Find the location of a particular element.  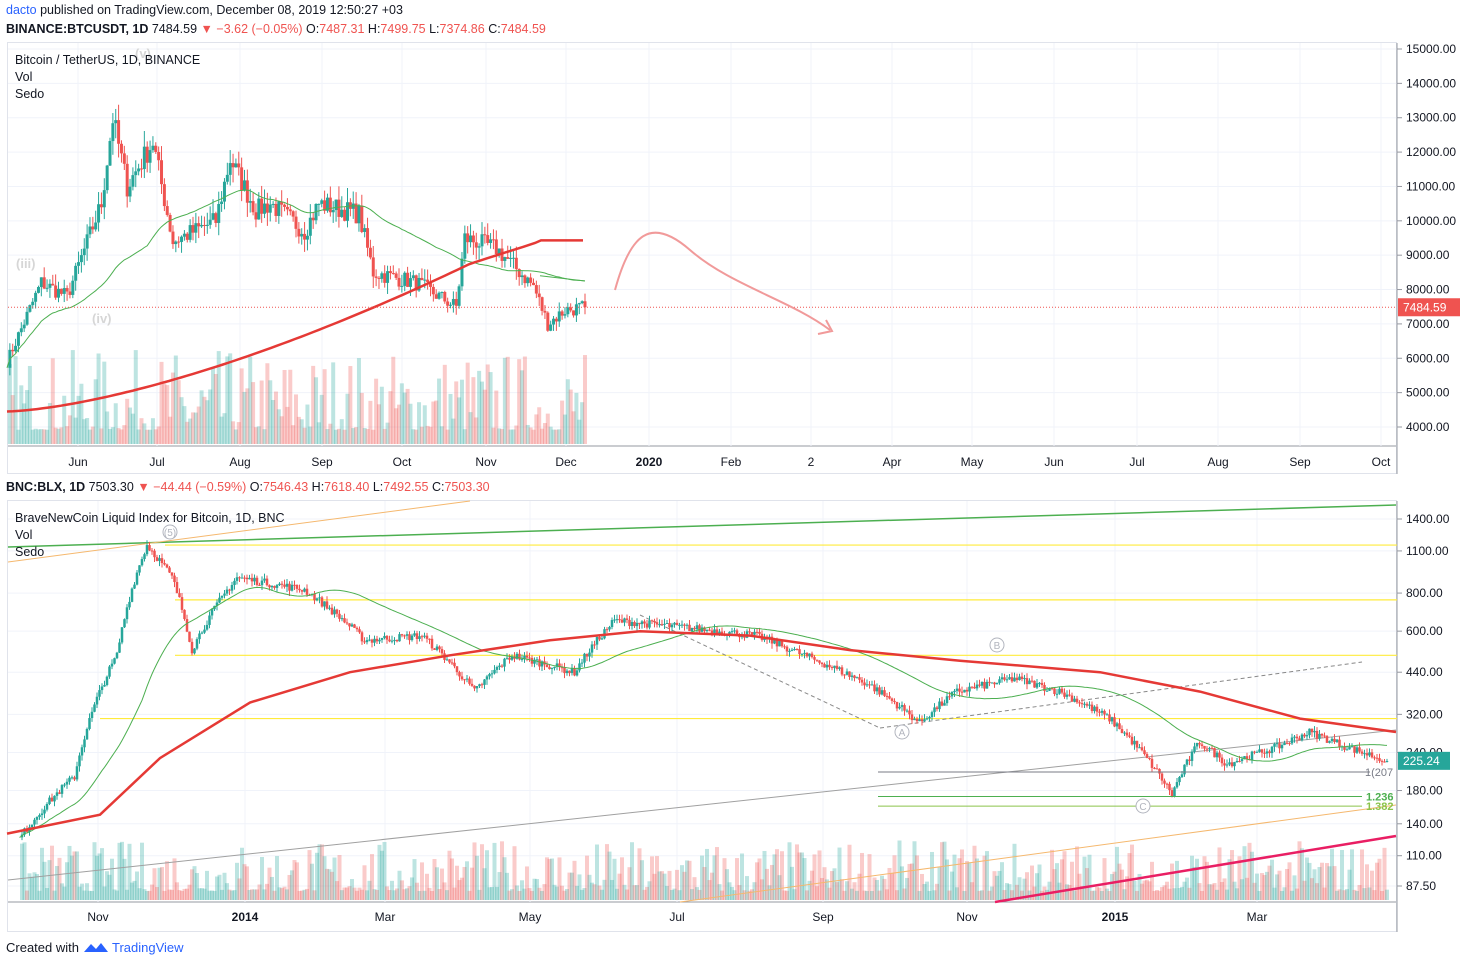

bottom-symbol: BNC:BLX, 1D is located at coordinates (46, 487).